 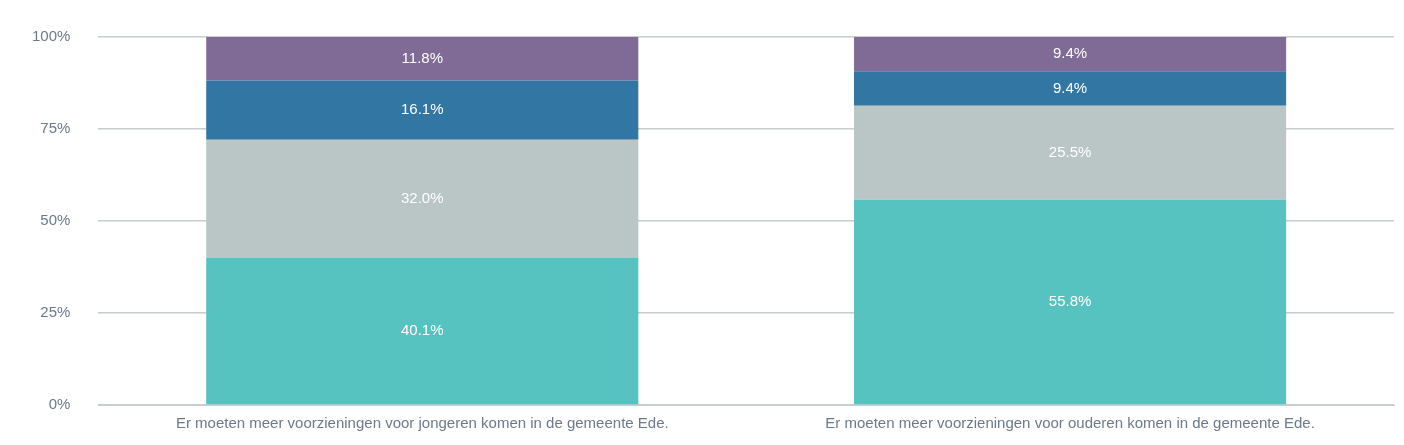 I want to click on data-label: 11.8%, so click(x=422, y=57).